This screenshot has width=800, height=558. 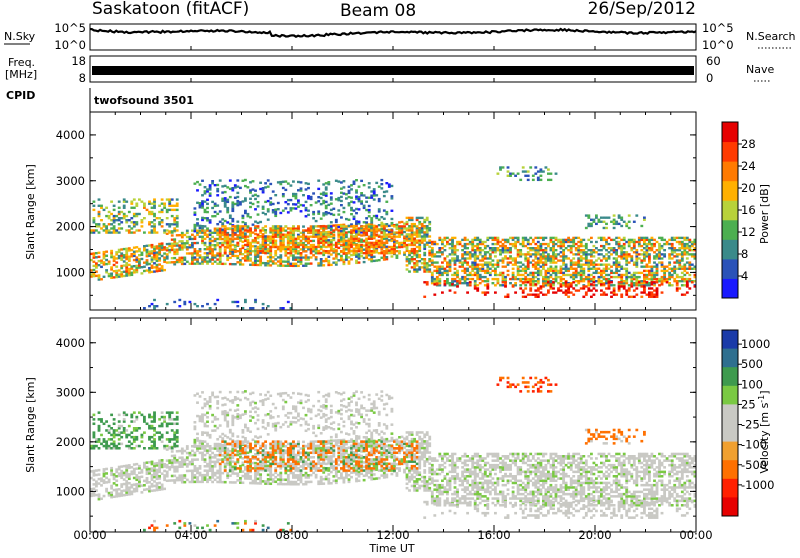 I want to click on beam-title: Beam 08, so click(x=378, y=11).